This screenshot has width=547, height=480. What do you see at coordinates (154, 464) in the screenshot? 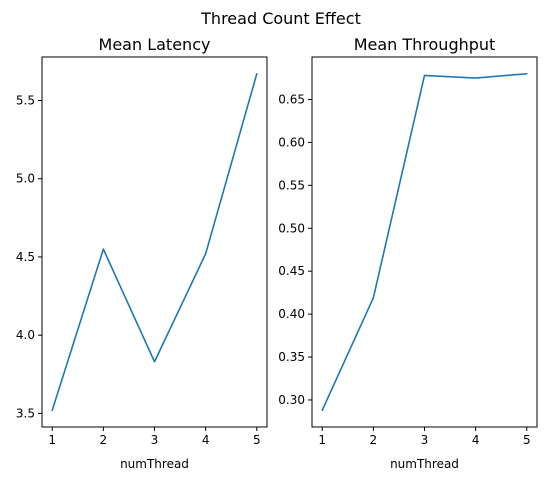
I see `latency-x-axis-label: numThread` at bounding box center [154, 464].